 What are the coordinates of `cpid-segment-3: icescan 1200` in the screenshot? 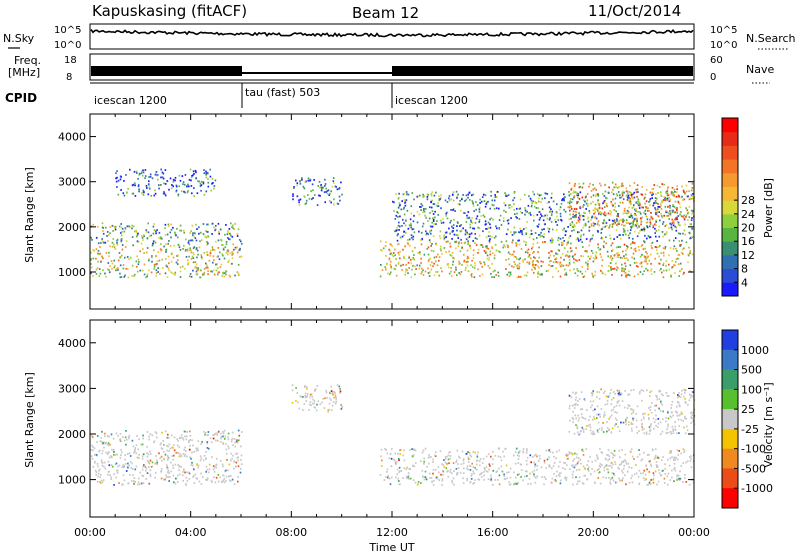 It's located at (431, 100).